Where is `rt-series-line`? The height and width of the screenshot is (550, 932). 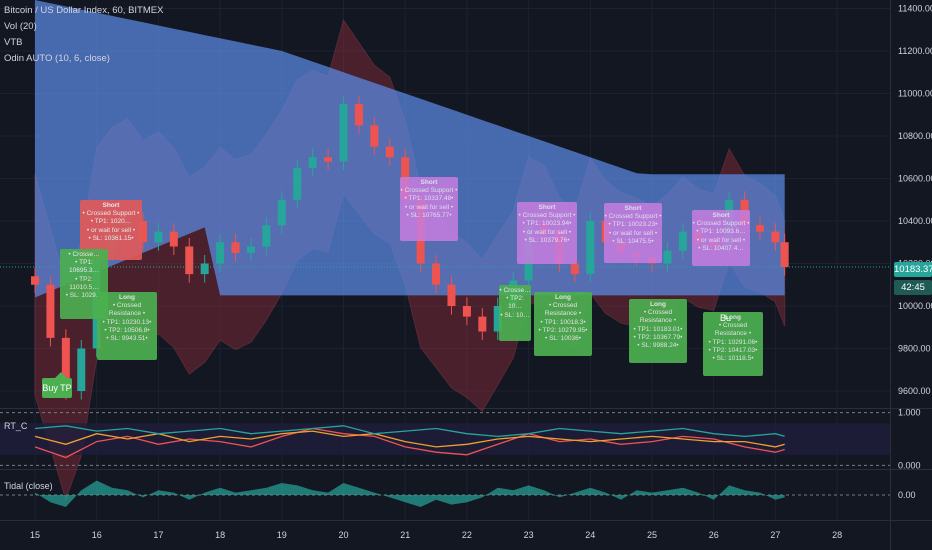 rt-series-line is located at coordinates (409, 443).